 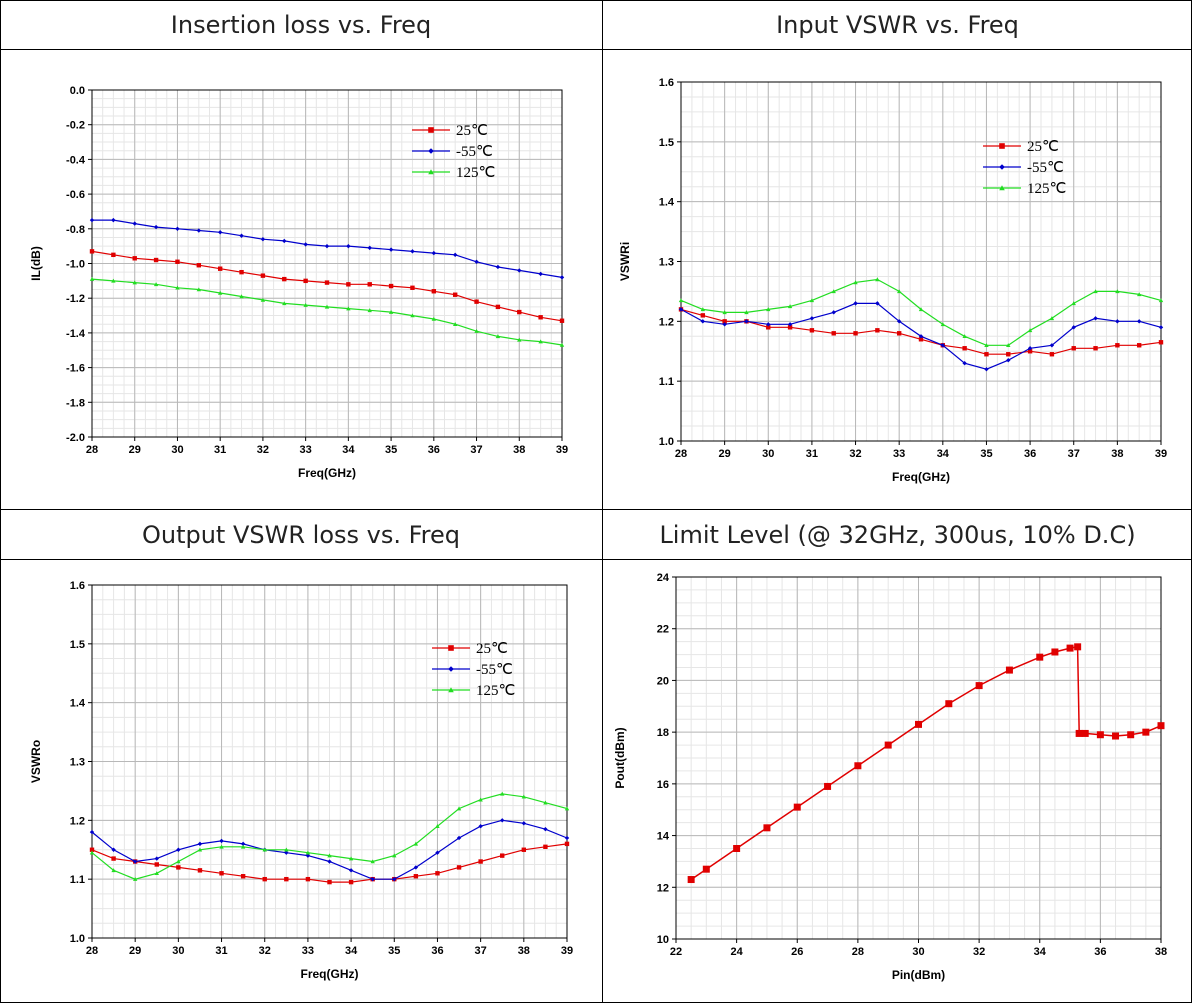 What do you see at coordinates (663, 785) in the screenshot?
I see `y-tick-label: 16` at bounding box center [663, 785].